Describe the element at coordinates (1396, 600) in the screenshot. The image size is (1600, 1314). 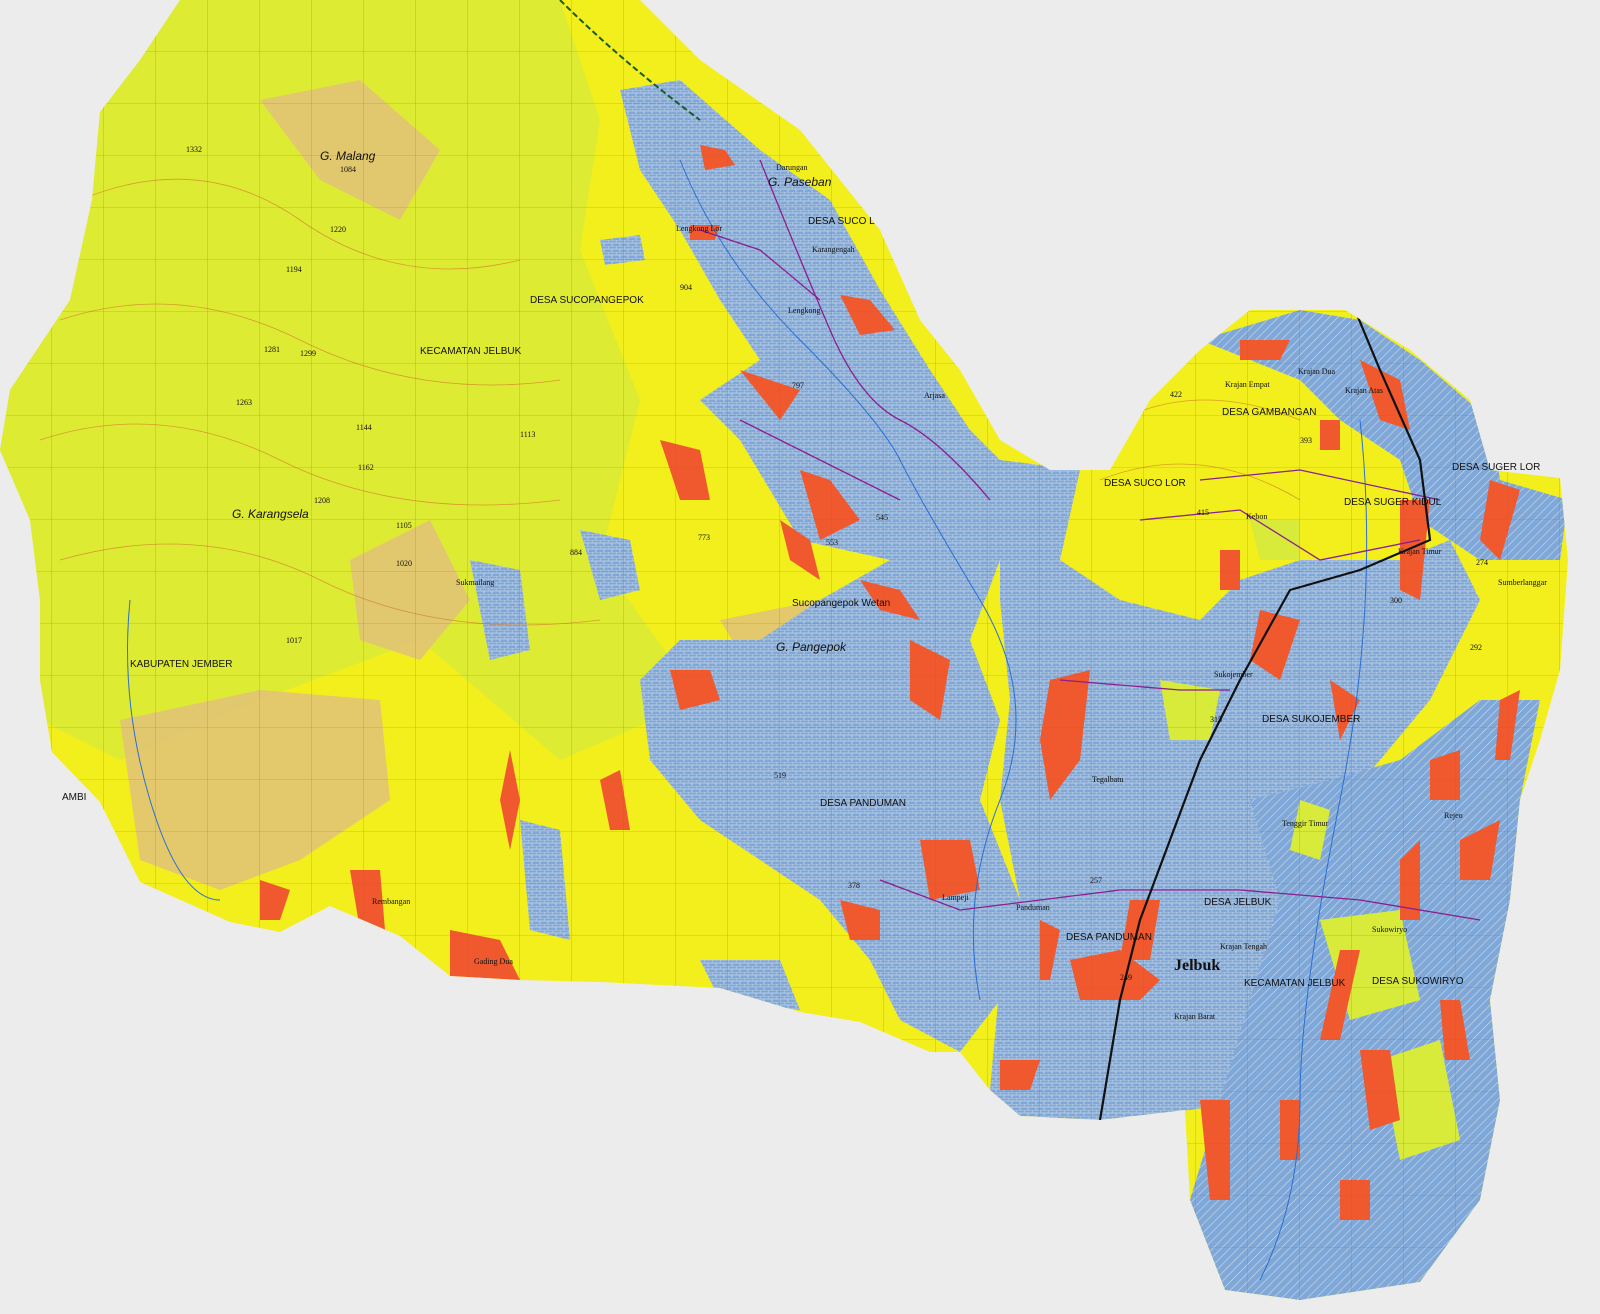
I see `spot-height: 300` at that location.